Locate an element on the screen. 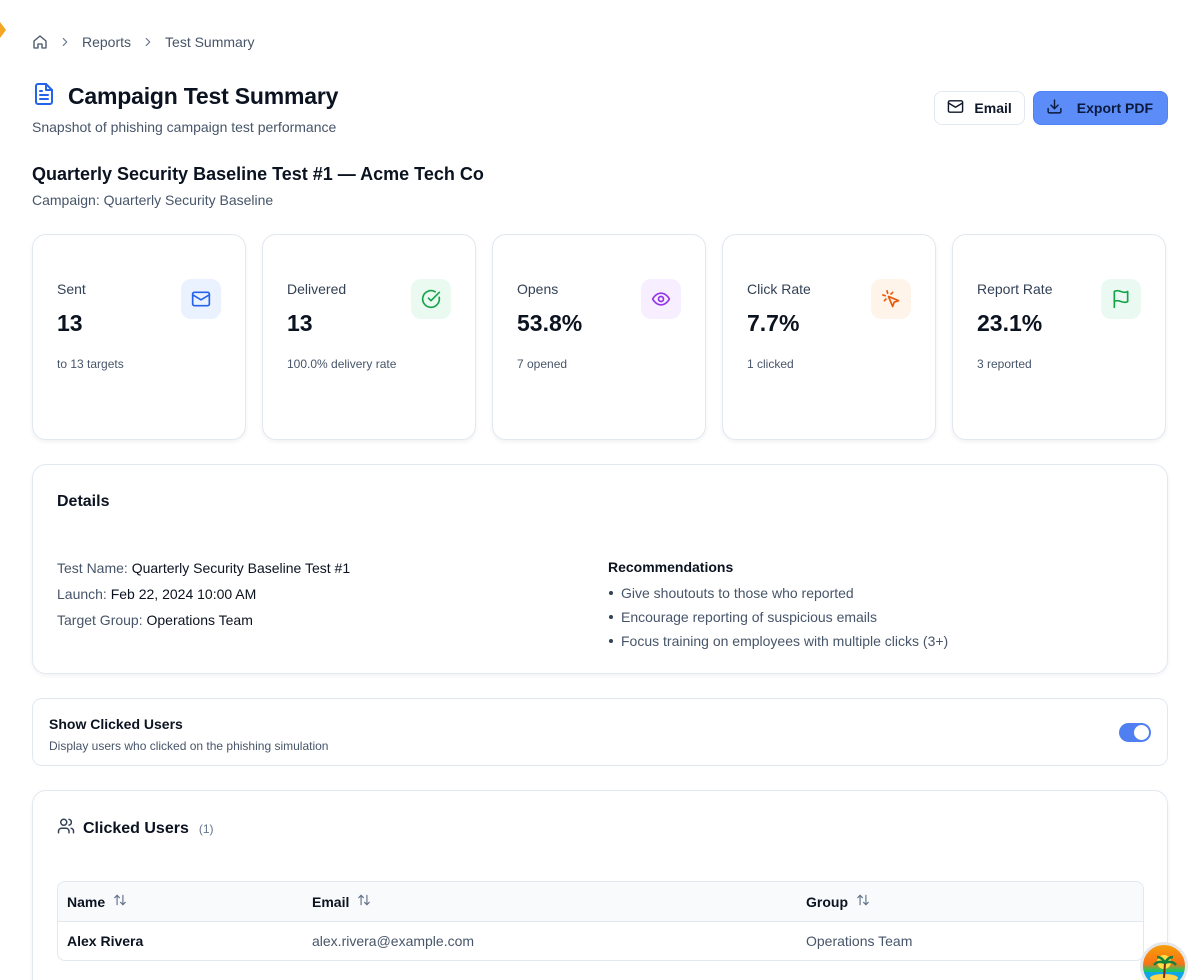  stat-sub: 7 opened is located at coordinates (542, 364).